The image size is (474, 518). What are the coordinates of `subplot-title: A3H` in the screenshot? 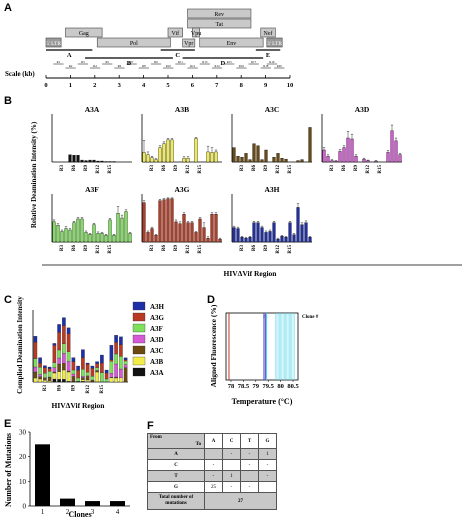 It's located at (272, 189).